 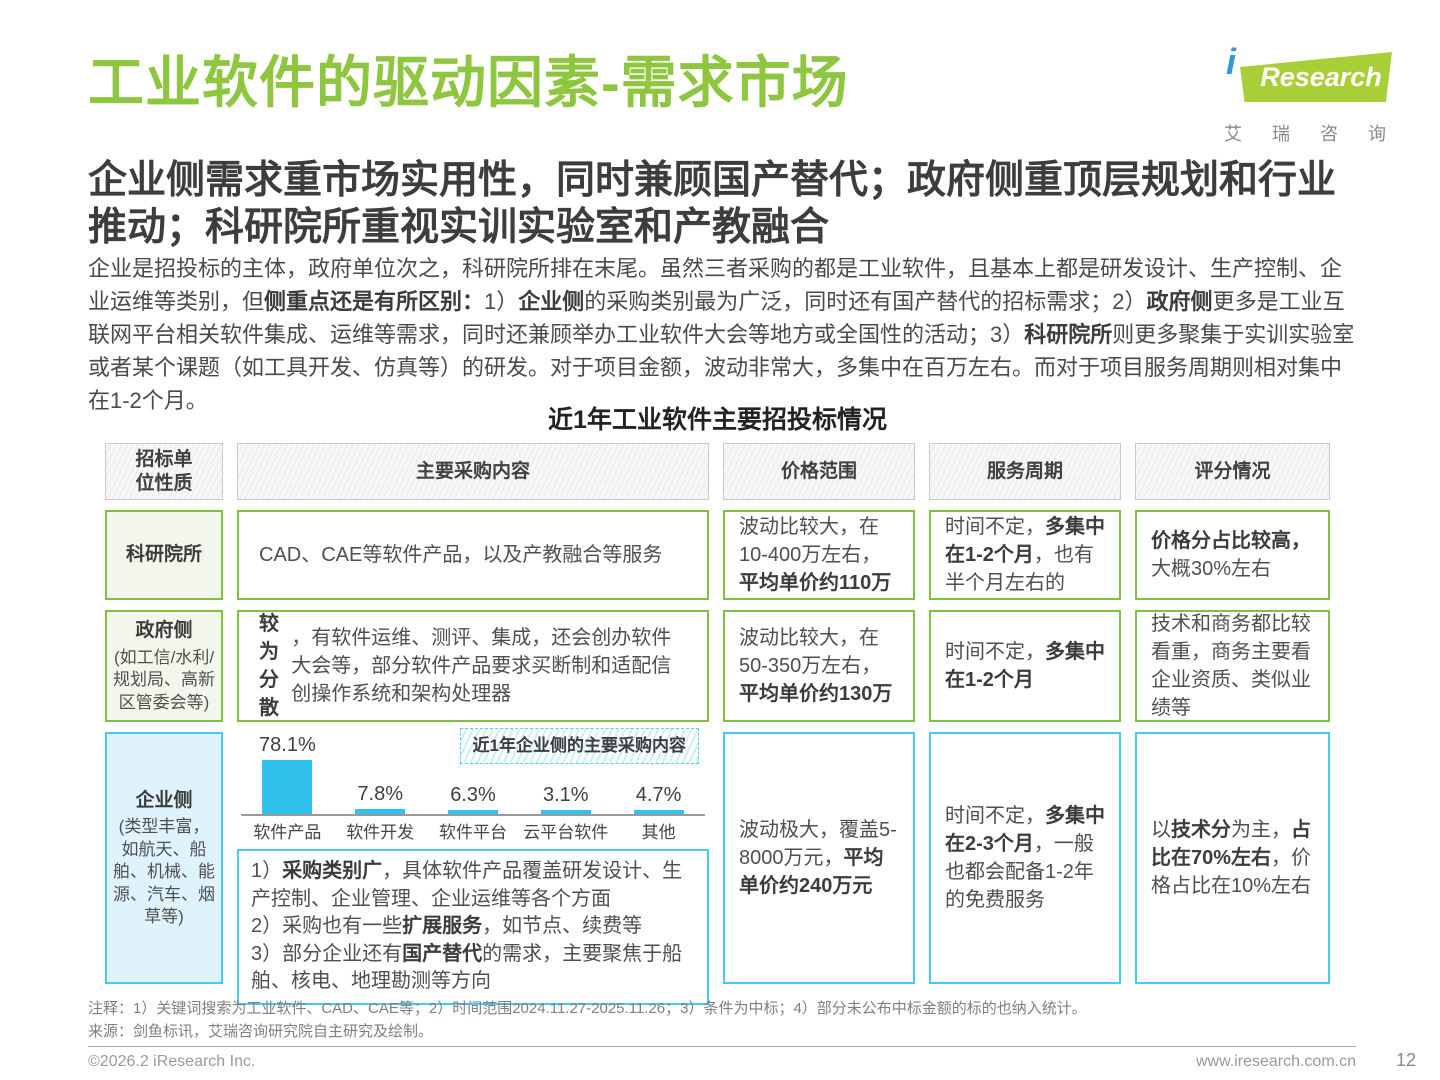 I want to click on footer-divider, so click(x=722, y=1046).